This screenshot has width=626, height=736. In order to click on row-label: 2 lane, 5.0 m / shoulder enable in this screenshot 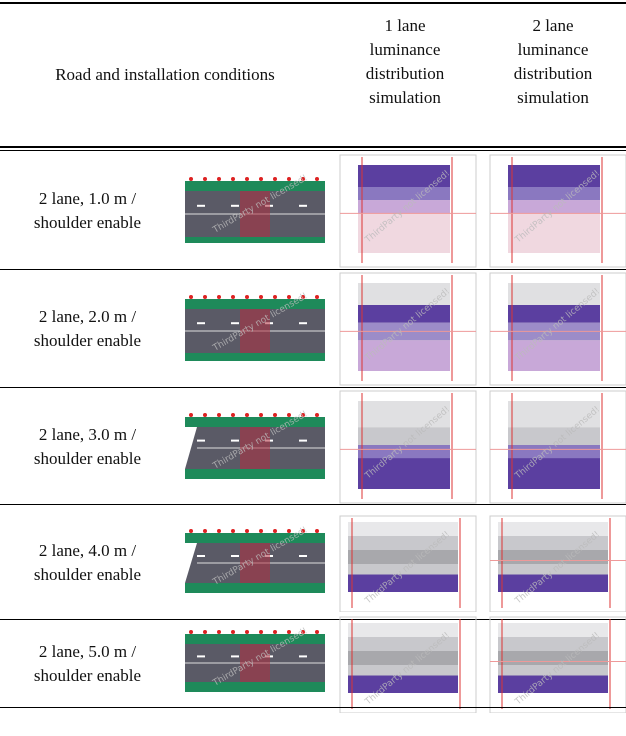, I will do `click(87, 663)`.